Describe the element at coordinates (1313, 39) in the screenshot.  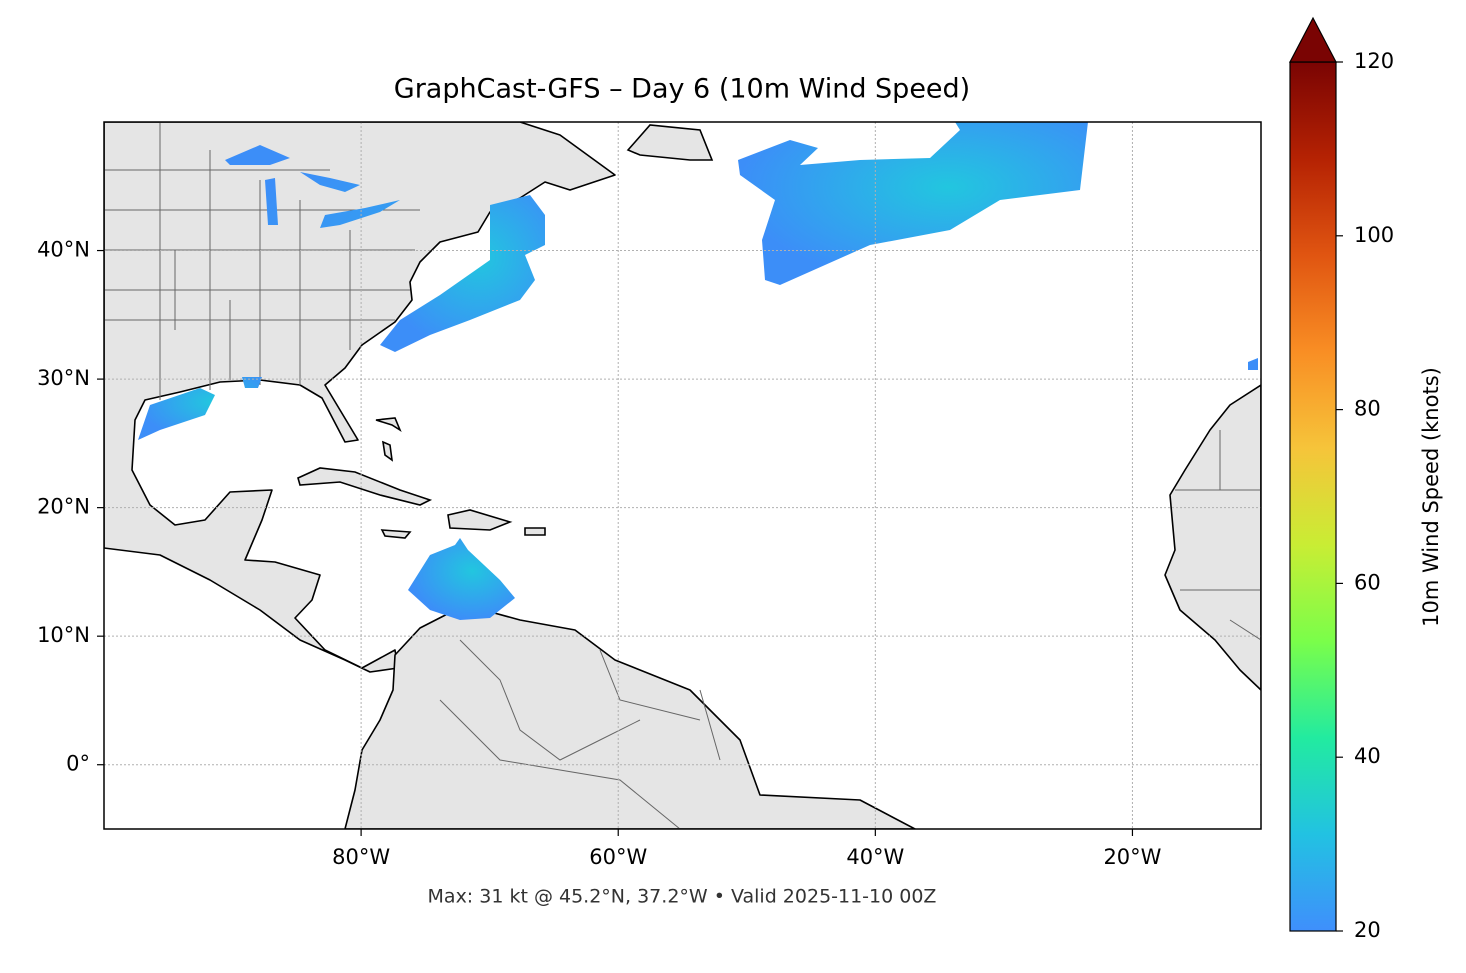
I see `colorbar-extend` at that location.